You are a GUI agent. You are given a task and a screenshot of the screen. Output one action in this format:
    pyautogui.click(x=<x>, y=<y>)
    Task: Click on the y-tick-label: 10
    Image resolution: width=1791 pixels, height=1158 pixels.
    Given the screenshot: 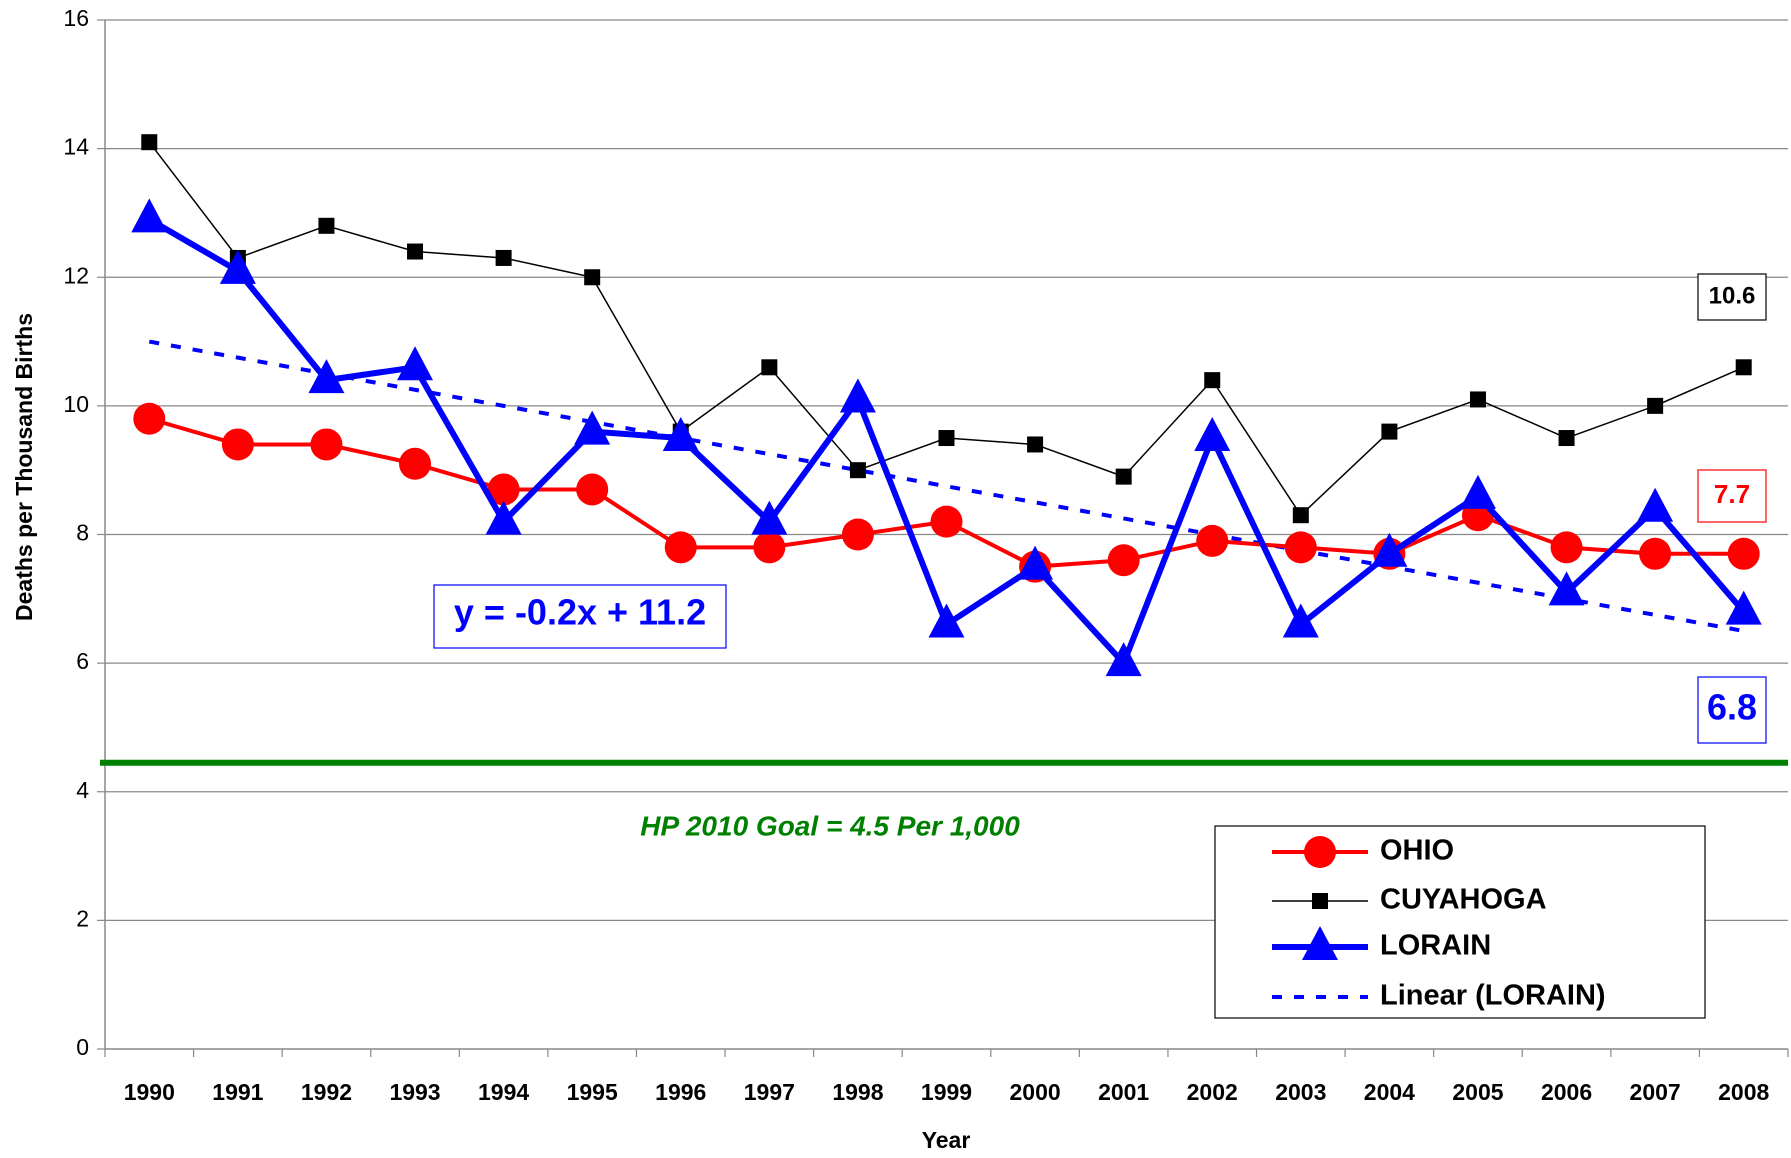 What is the action you would take?
    pyautogui.click(x=76, y=404)
    